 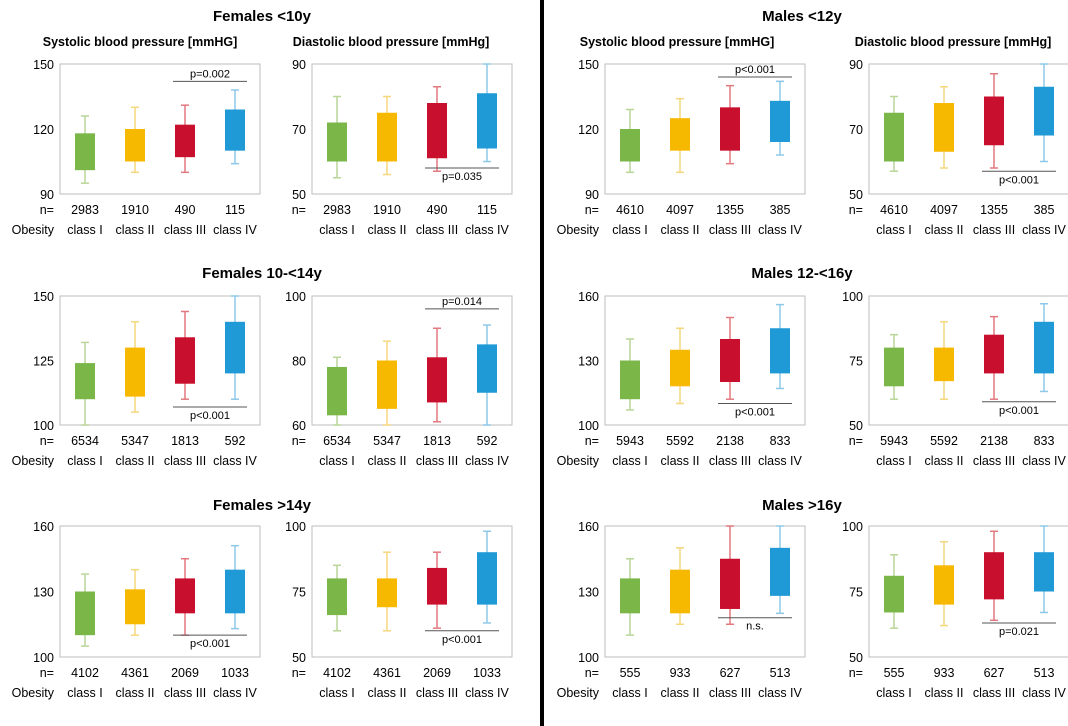 What do you see at coordinates (755, 411) in the screenshot?
I see `significance-annotation: p<0.001` at bounding box center [755, 411].